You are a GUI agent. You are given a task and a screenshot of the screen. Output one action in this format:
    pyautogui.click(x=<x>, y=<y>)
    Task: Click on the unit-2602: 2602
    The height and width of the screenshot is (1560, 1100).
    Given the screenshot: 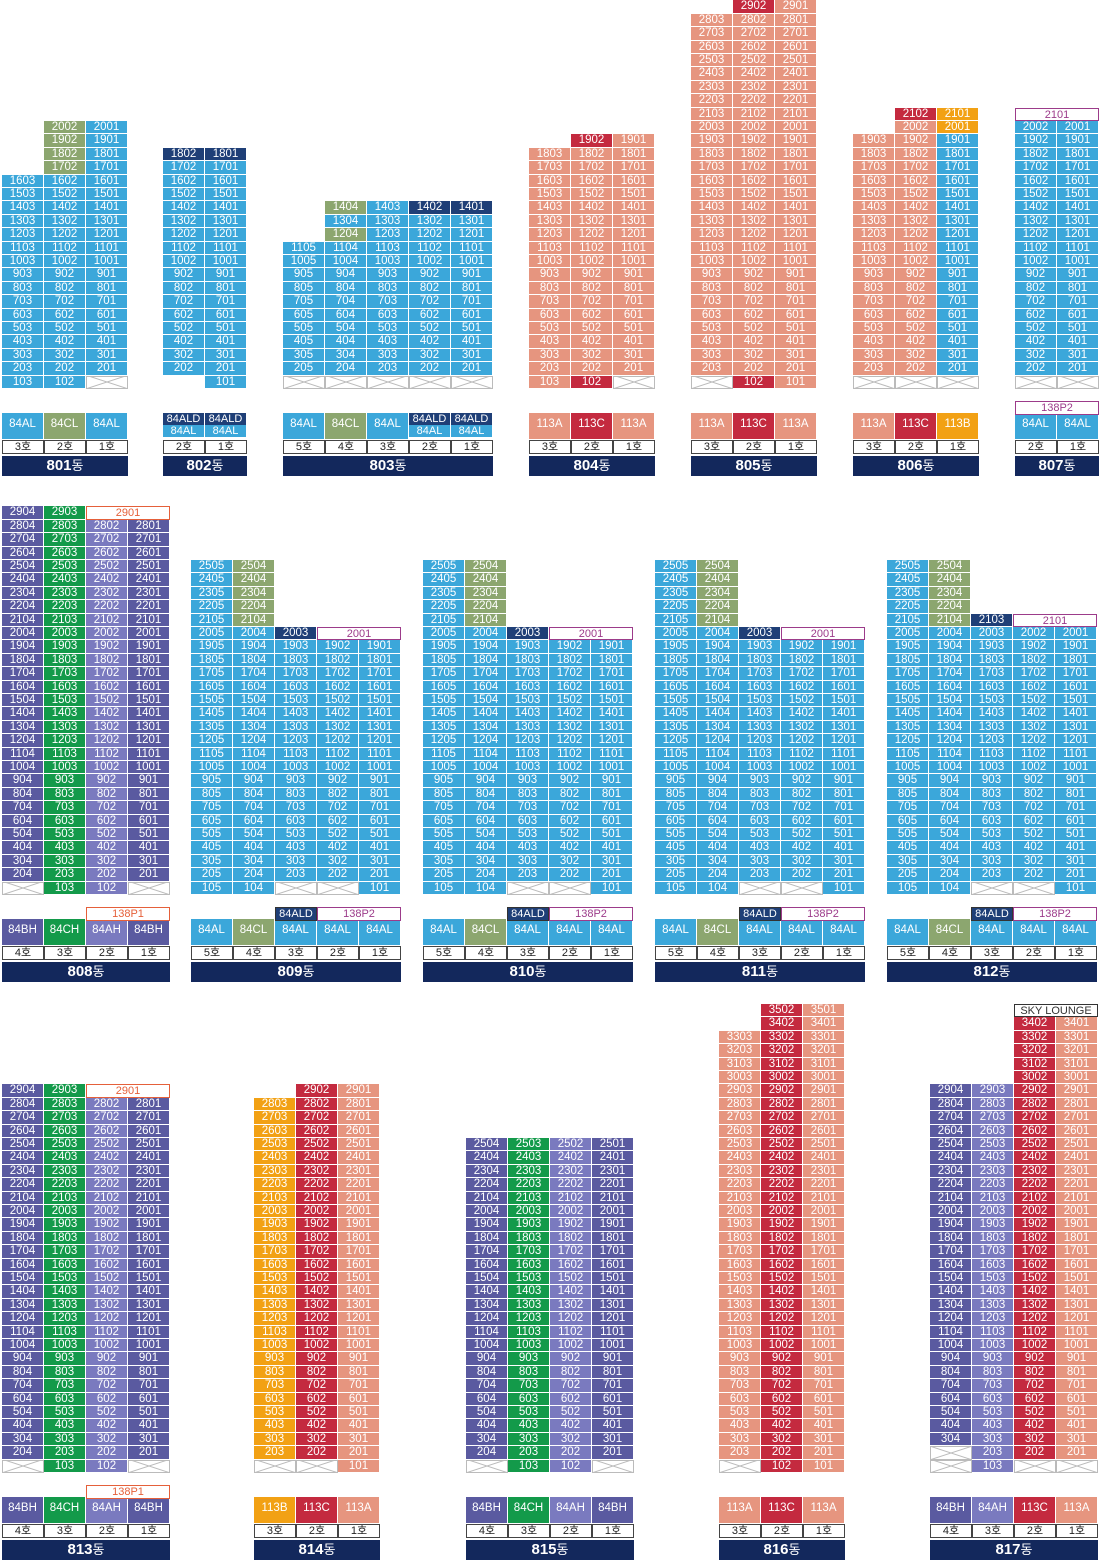 What is the action you would take?
    pyautogui.click(x=1035, y=1131)
    